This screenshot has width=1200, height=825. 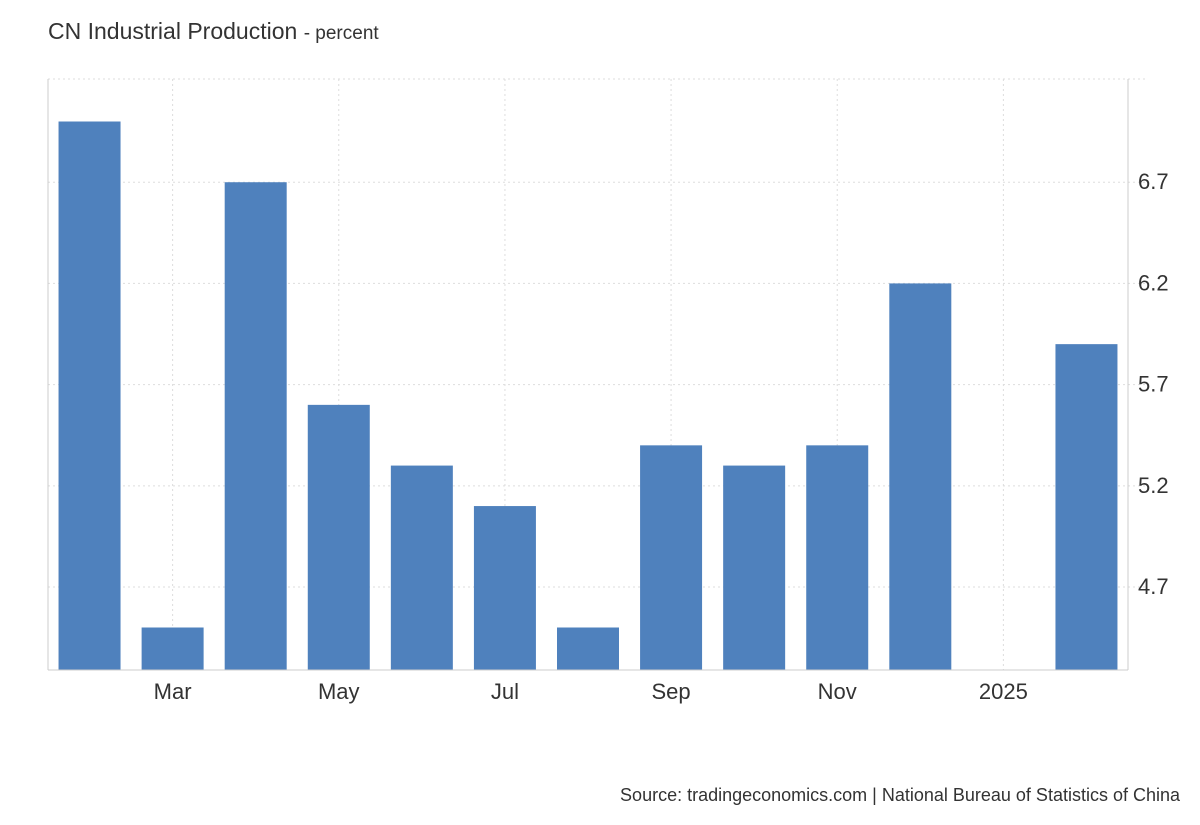 What do you see at coordinates (754, 567) in the screenshot?
I see `bar-oct` at bounding box center [754, 567].